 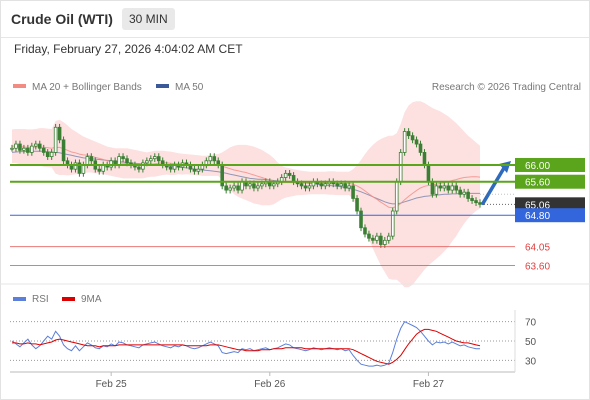 I want to click on rsi-tick-label: 70, so click(x=531, y=323).